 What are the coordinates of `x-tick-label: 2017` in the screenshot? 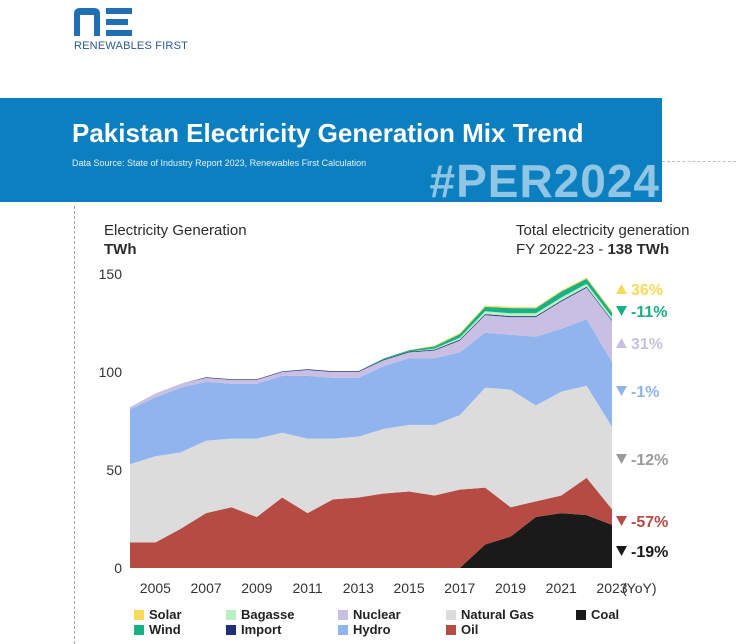 It's located at (459, 588).